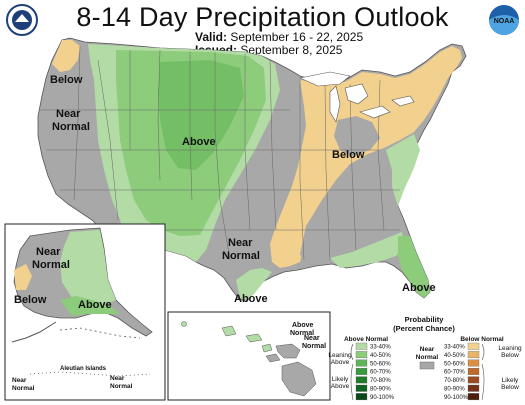  I want to click on legend-range-above-2: 50-60%, so click(380, 364).